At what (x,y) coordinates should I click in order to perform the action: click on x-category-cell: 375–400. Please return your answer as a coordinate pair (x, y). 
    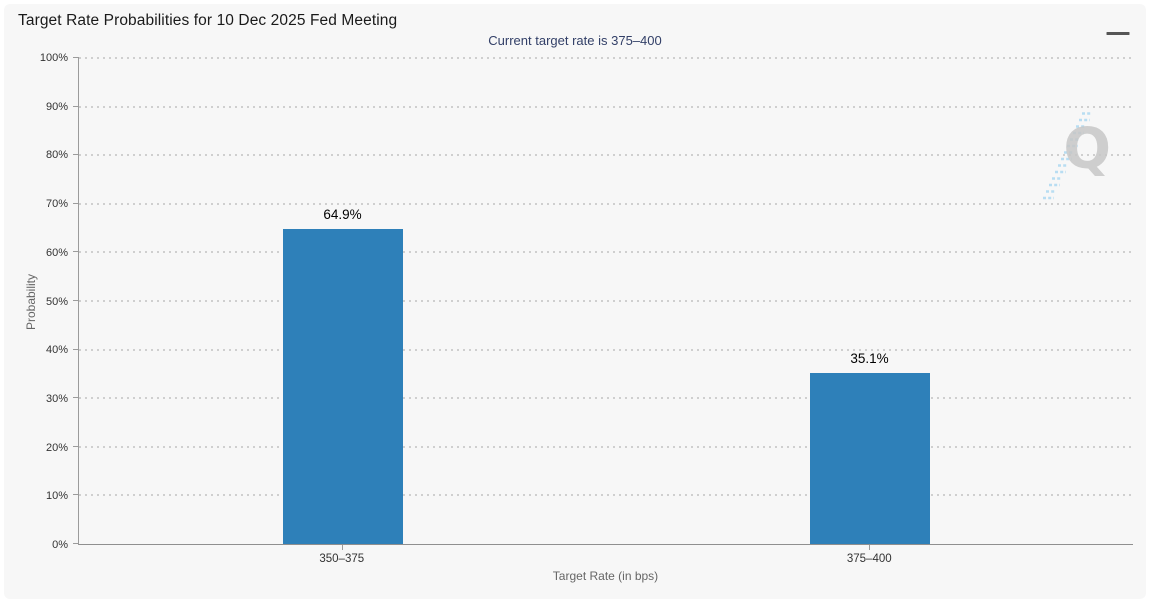
    Looking at the image, I should click on (870, 555).